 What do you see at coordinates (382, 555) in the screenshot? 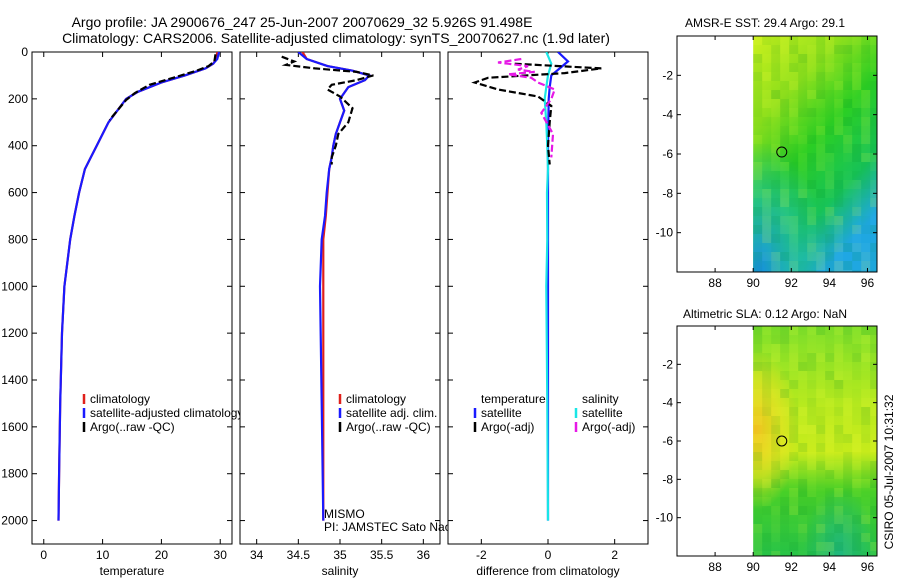
I see `x-tick-label: 35.5` at bounding box center [382, 555].